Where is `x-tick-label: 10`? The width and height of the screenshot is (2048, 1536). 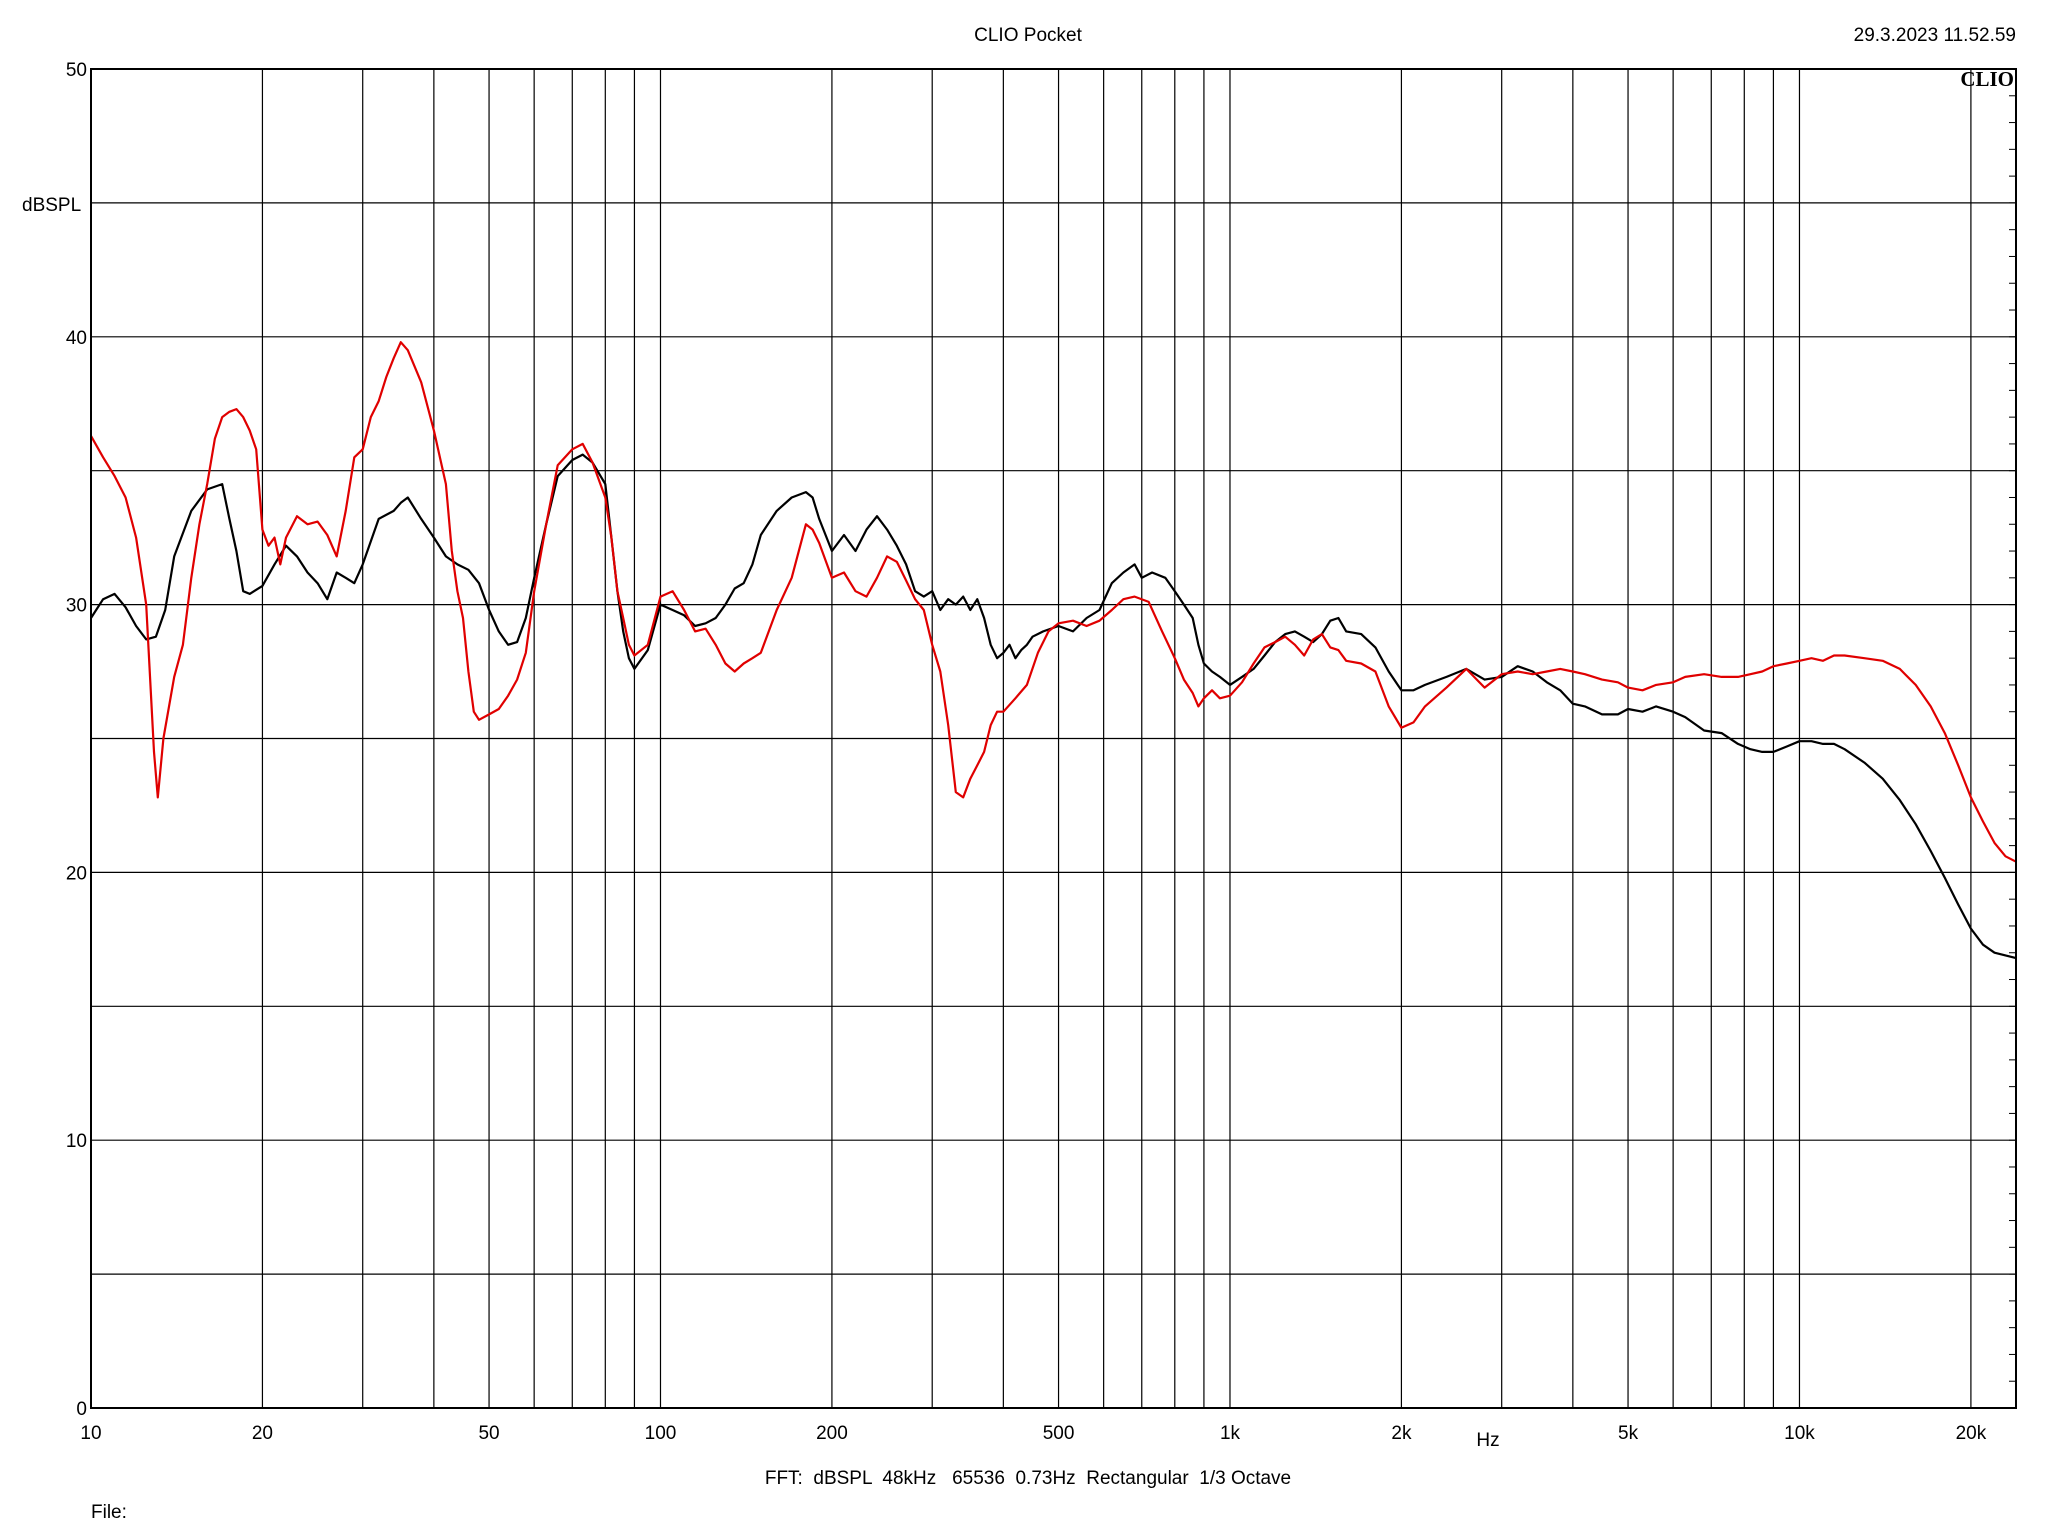
x-tick-label: 10 is located at coordinates (90, 1433).